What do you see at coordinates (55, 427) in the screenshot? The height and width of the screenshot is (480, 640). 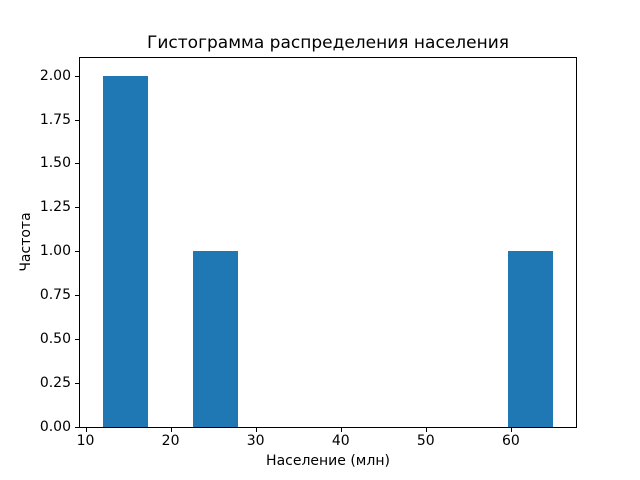 I see `y-tick-label: 0.00` at bounding box center [55, 427].